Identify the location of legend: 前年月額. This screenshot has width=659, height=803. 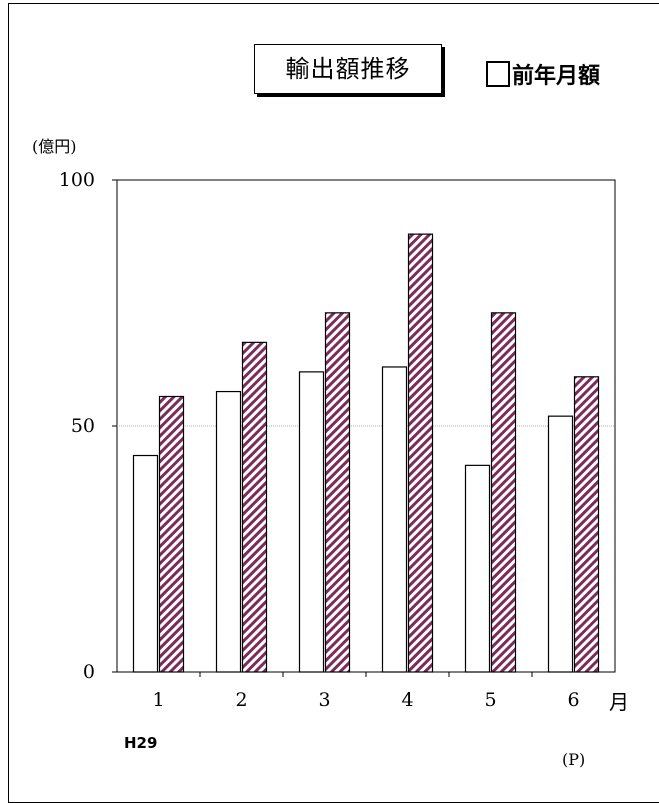
(543, 74).